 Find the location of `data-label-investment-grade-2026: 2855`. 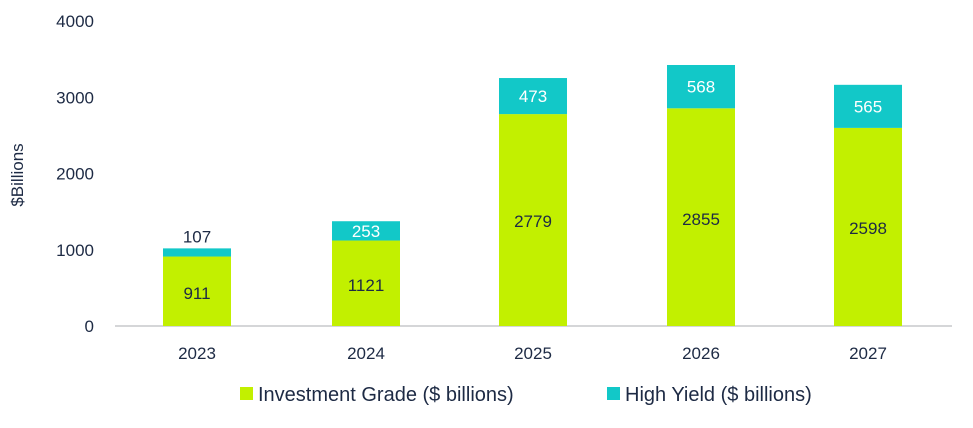

data-label-investment-grade-2026: 2855 is located at coordinates (701, 219).